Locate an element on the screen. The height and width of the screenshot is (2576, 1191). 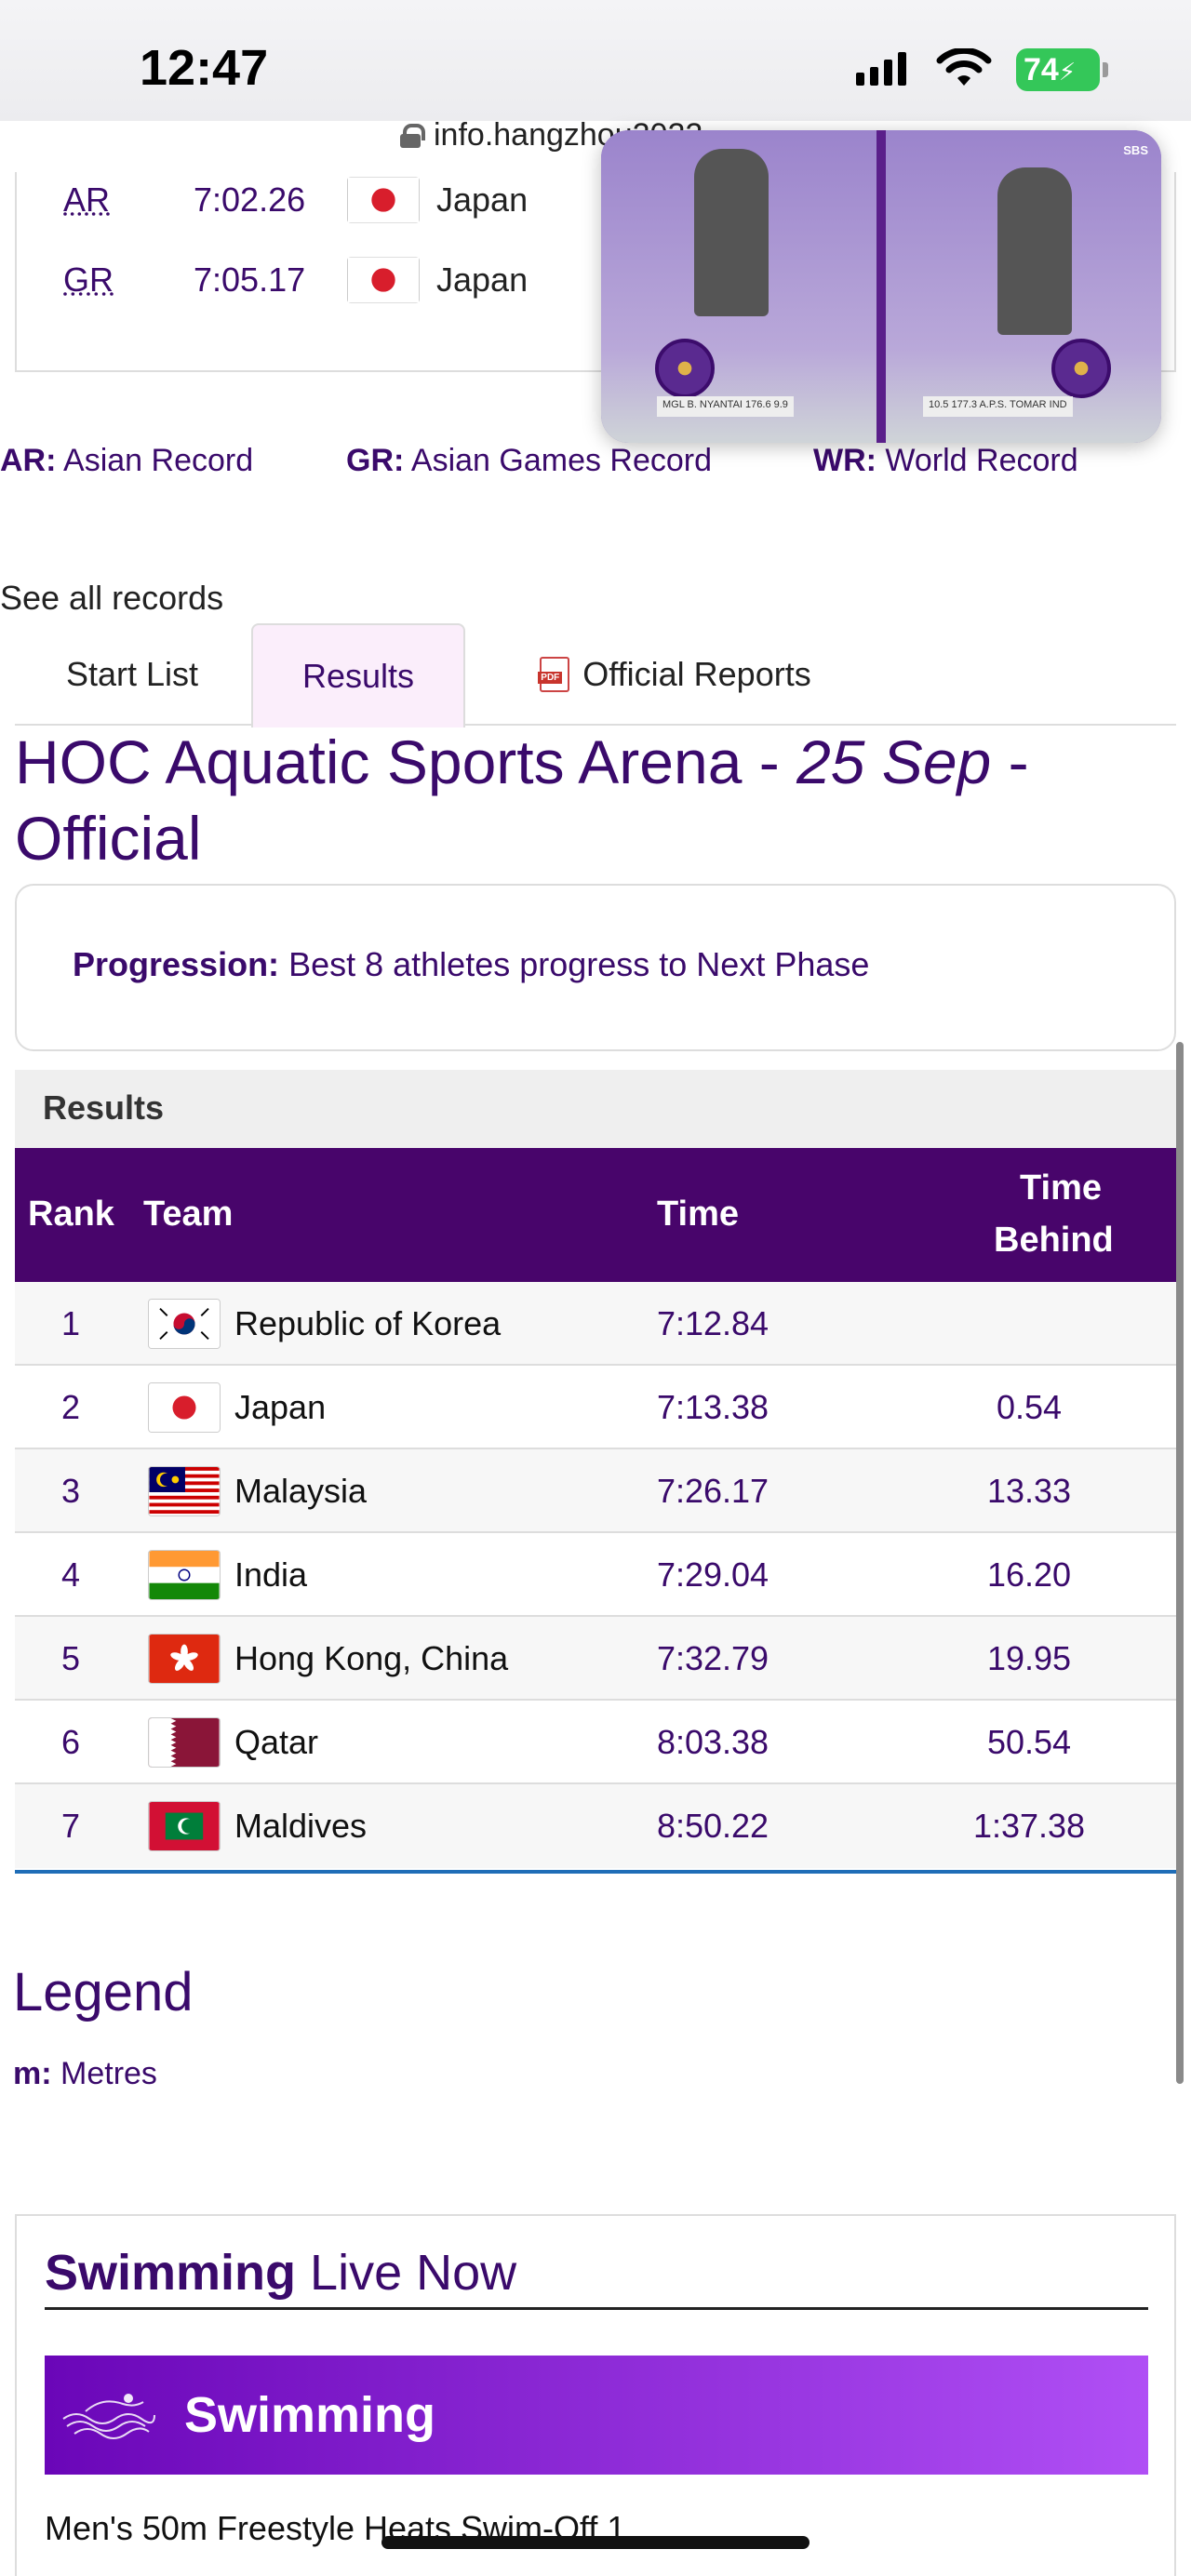
tab-label: Results is located at coordinates (358, 676).